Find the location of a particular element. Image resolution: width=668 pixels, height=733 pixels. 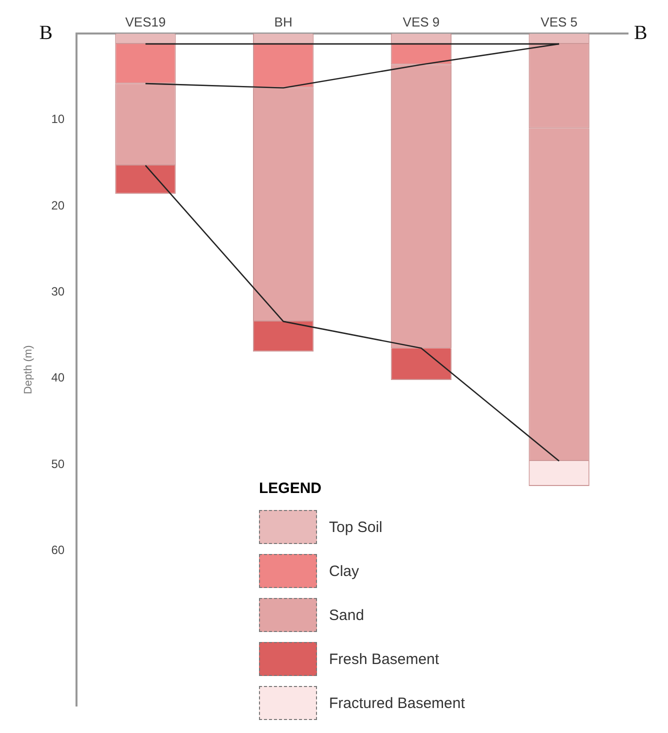

x-tick-label: BH is located at coordinates (283, 22).